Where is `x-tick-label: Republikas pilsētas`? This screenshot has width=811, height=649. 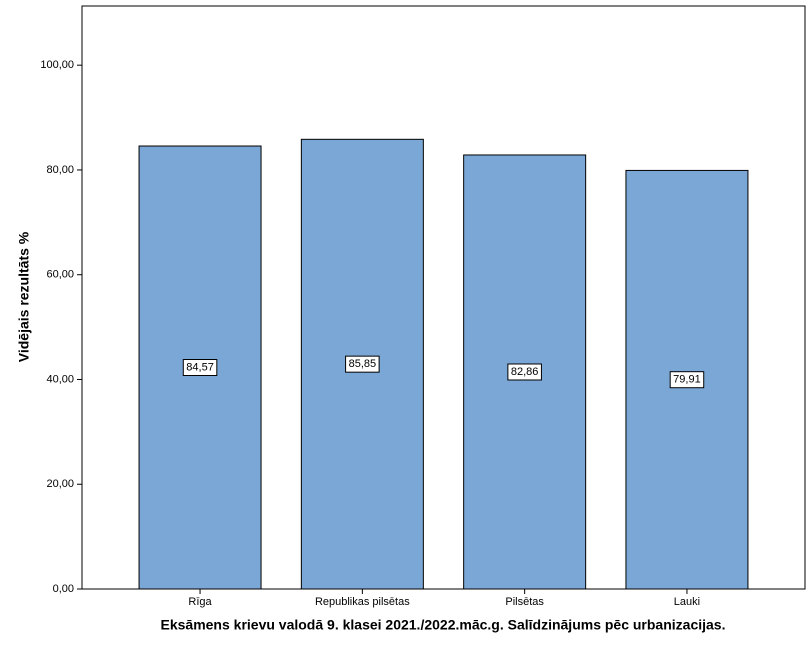
x-tick-label: Republikas pilsētas is located at coordinates (362, 602).